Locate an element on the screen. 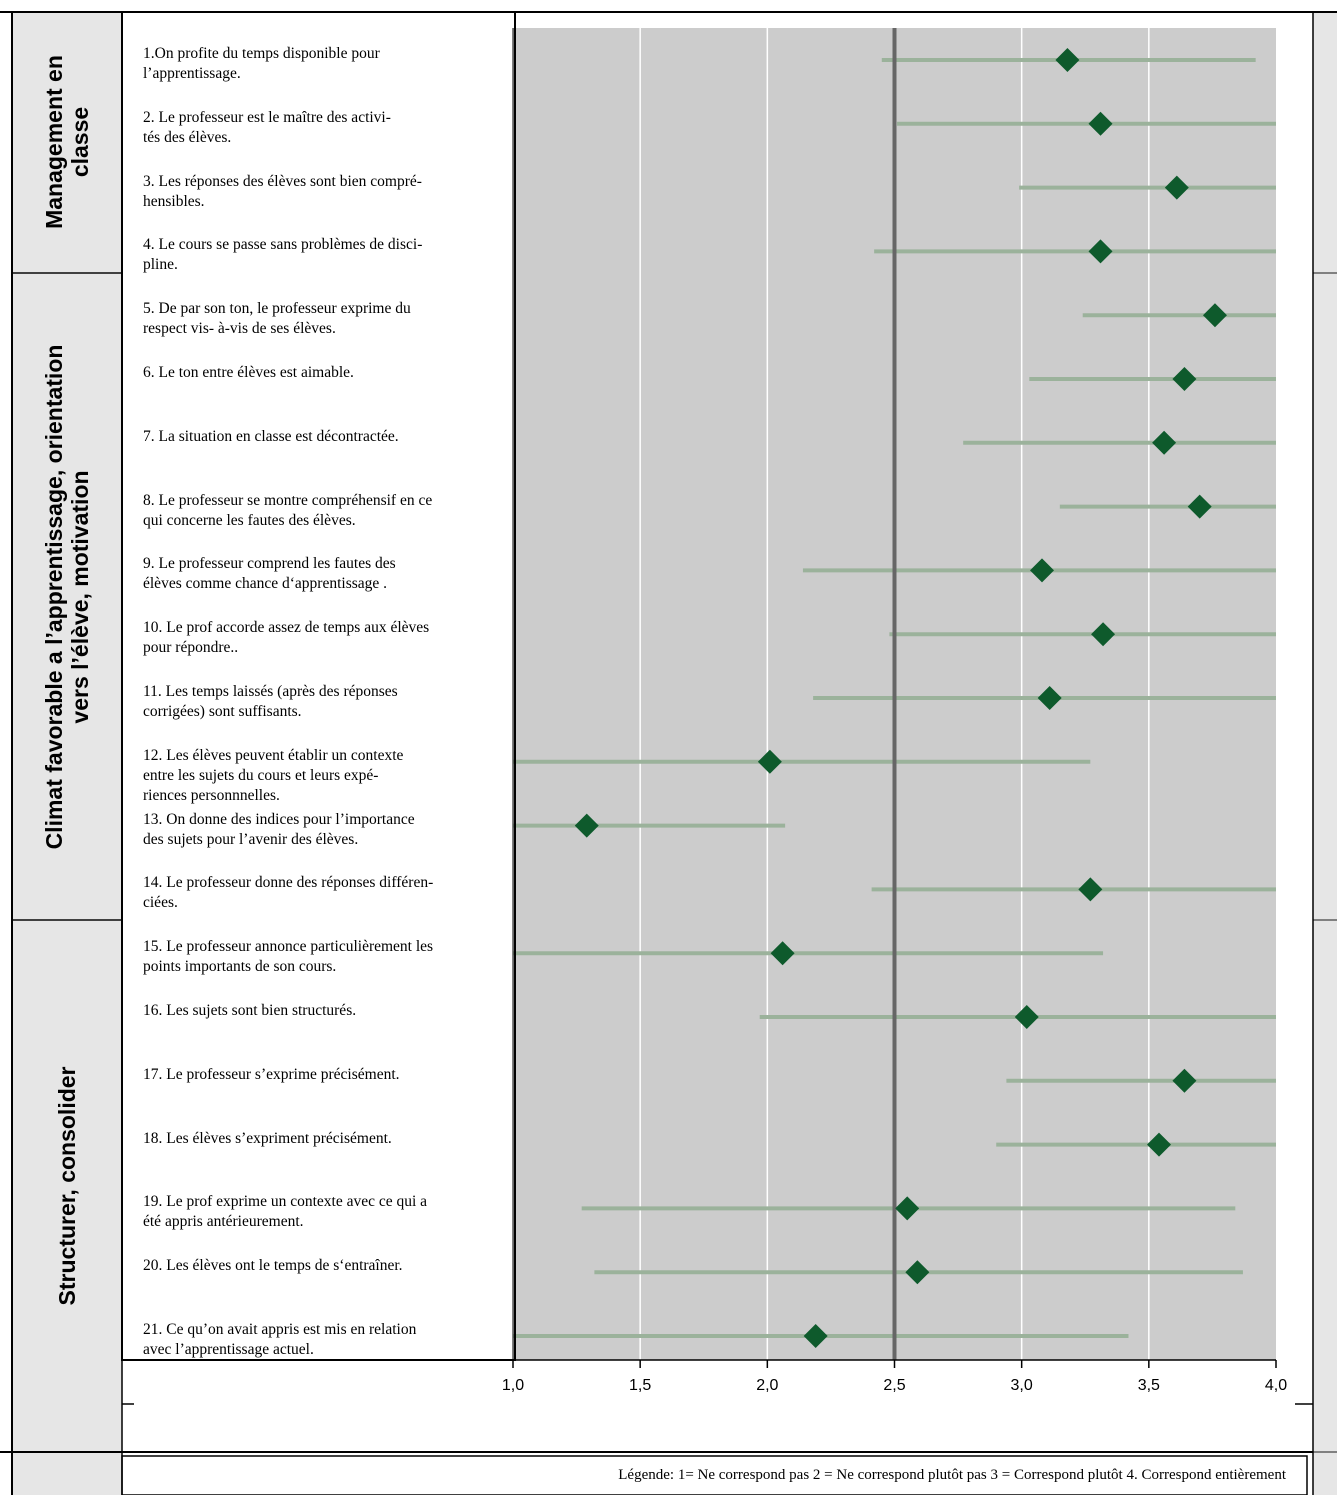 Image resolution: width=1337 pixels, height=1495 pixels. x-tick-label: 3,5 is located at coordinates (1149, 1385).